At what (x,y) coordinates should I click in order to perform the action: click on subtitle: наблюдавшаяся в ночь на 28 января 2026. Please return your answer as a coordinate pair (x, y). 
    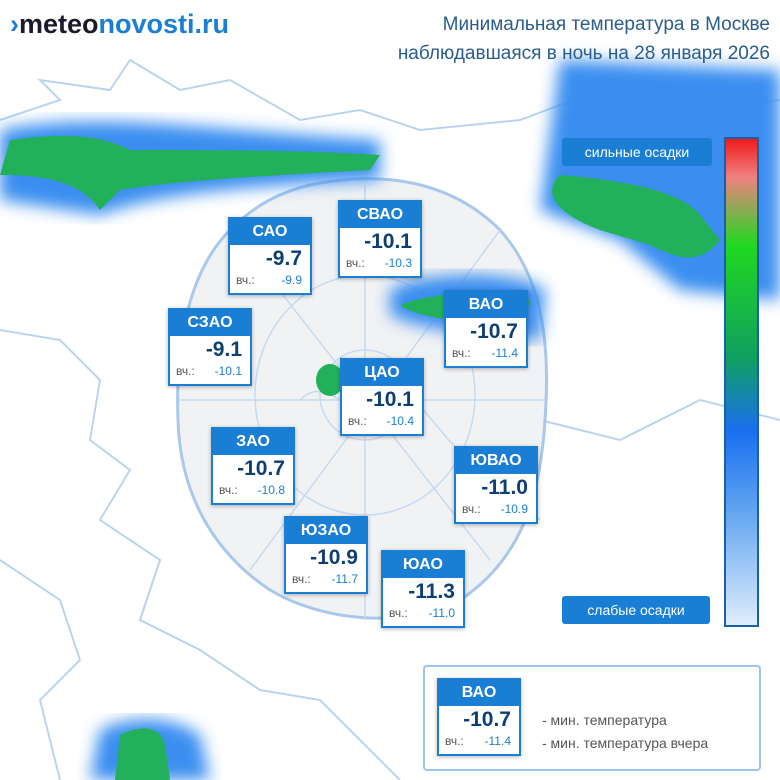
    Looking at the image, I should click on (584, 53).